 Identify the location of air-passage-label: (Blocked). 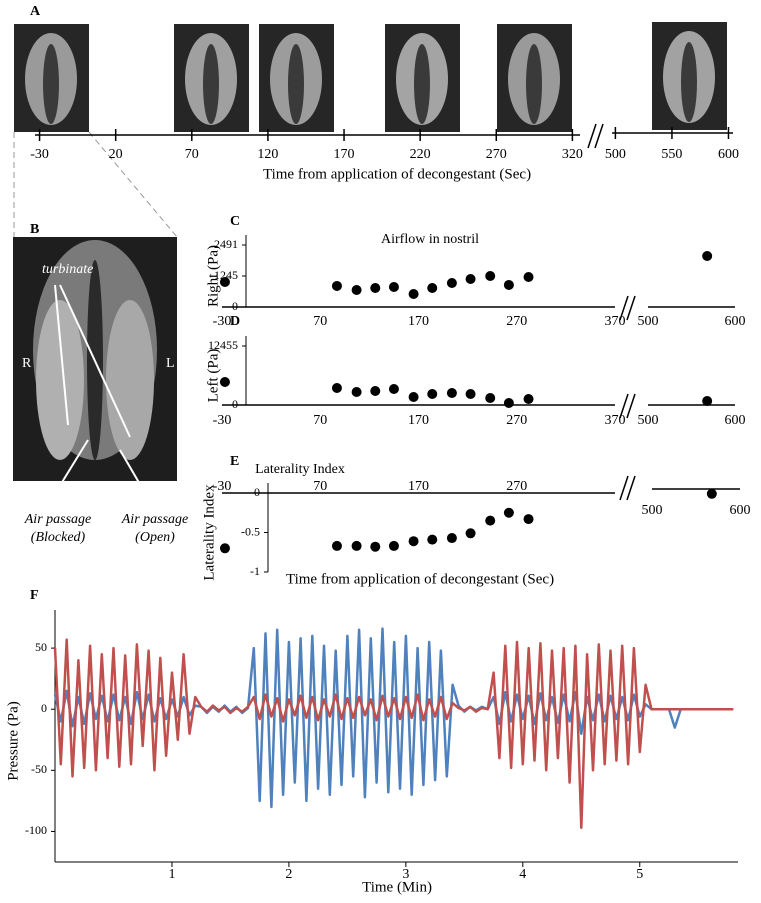
(58, 537).